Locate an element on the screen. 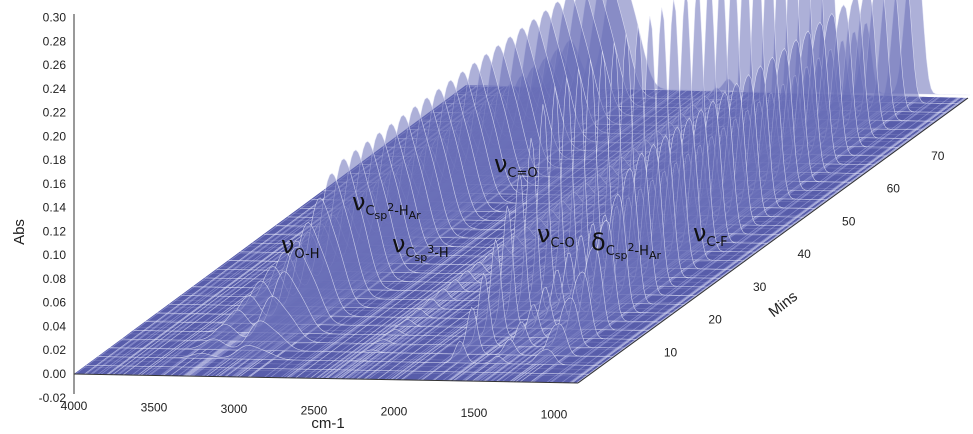 The height and width of the screenshot is (434, 973). abs-tick-label: 0.26 is located at coordinates (55, 65).